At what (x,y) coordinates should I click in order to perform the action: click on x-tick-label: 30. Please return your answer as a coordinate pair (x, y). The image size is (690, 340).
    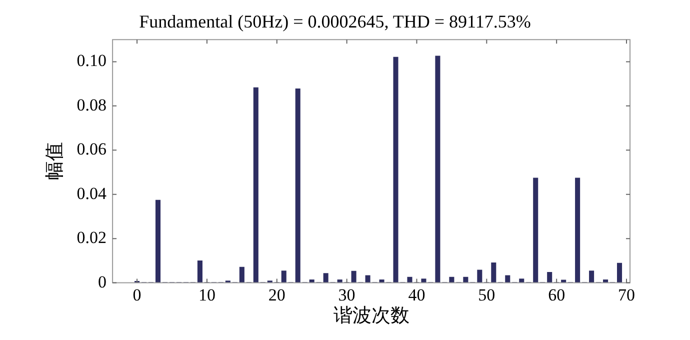
    Looking at the image, I should click on (347, 294).